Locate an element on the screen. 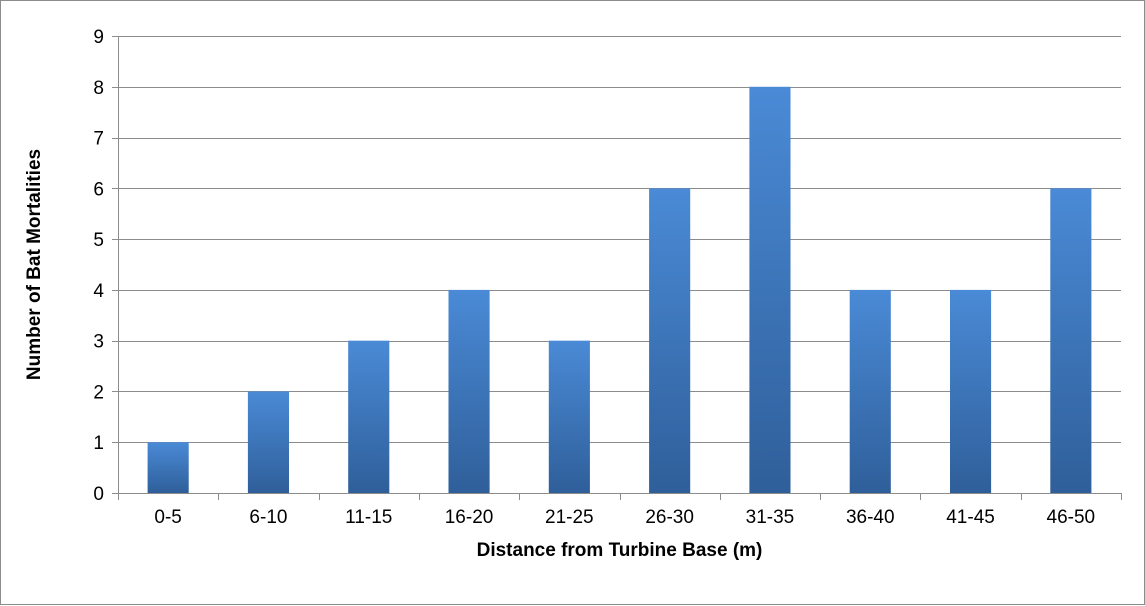 This screenshot has height=606, width=1145. x-tick-label: 26-30 is located at coordinates (669, 517).